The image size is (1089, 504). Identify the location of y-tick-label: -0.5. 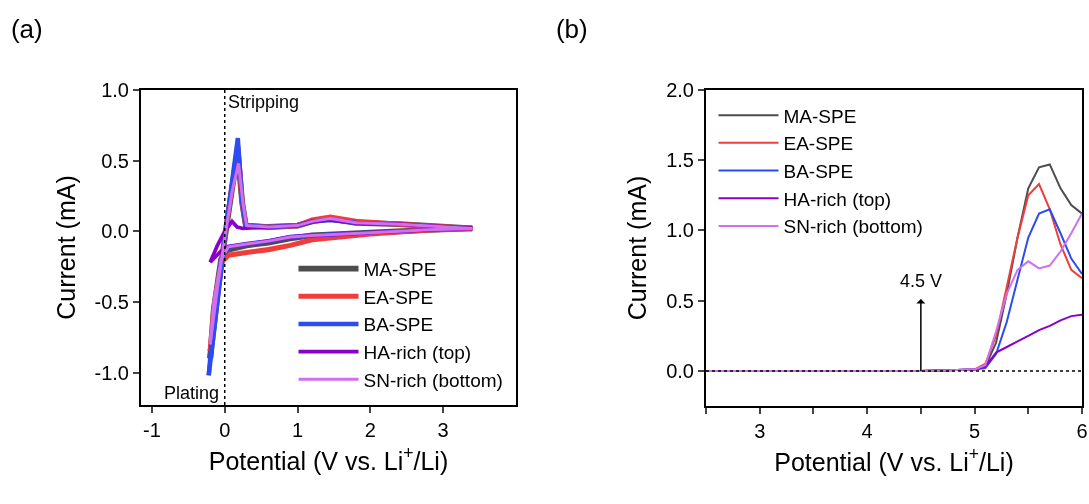
(111, 301).